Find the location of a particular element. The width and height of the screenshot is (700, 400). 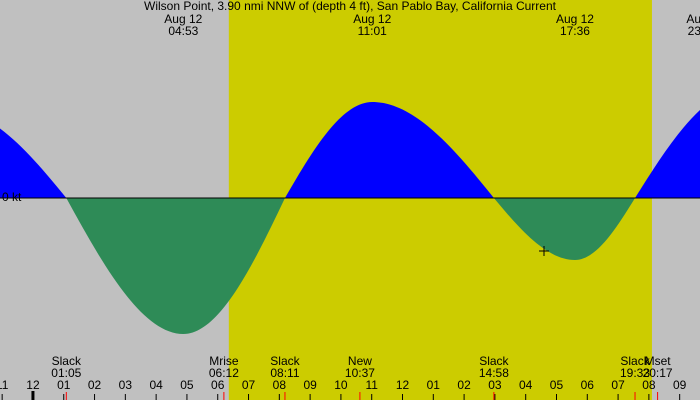

event-time: 14:58 is located at coordinates (494, 373).